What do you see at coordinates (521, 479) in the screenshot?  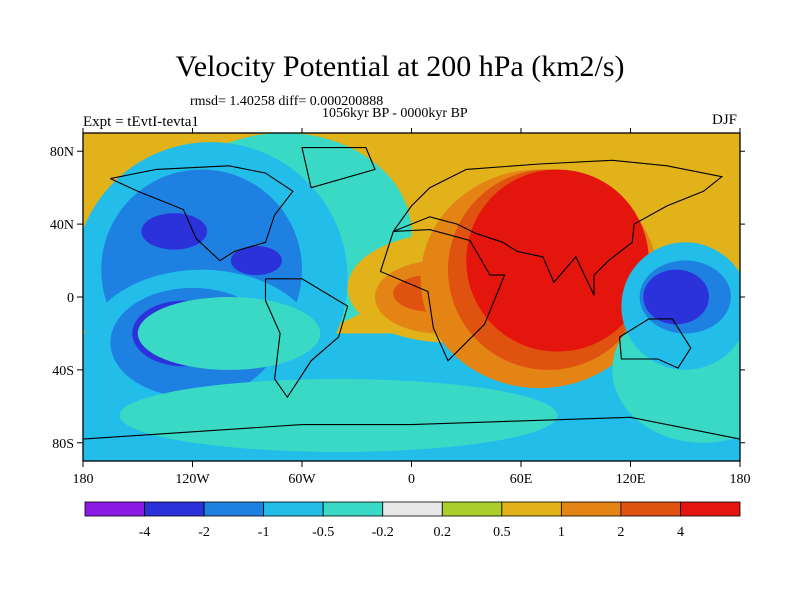 I see `x-tick-label-4: 60E` at bounding box center [521, 479].